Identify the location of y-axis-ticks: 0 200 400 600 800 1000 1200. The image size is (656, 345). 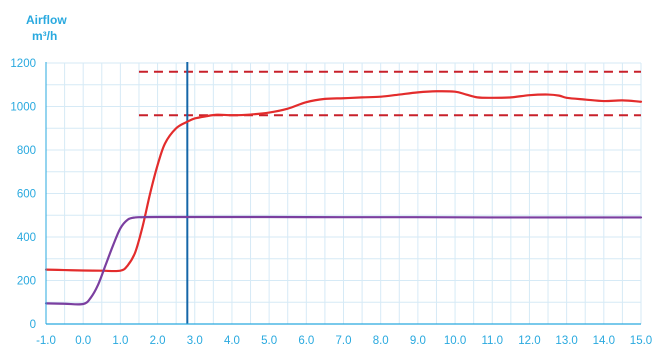
(23, 194).